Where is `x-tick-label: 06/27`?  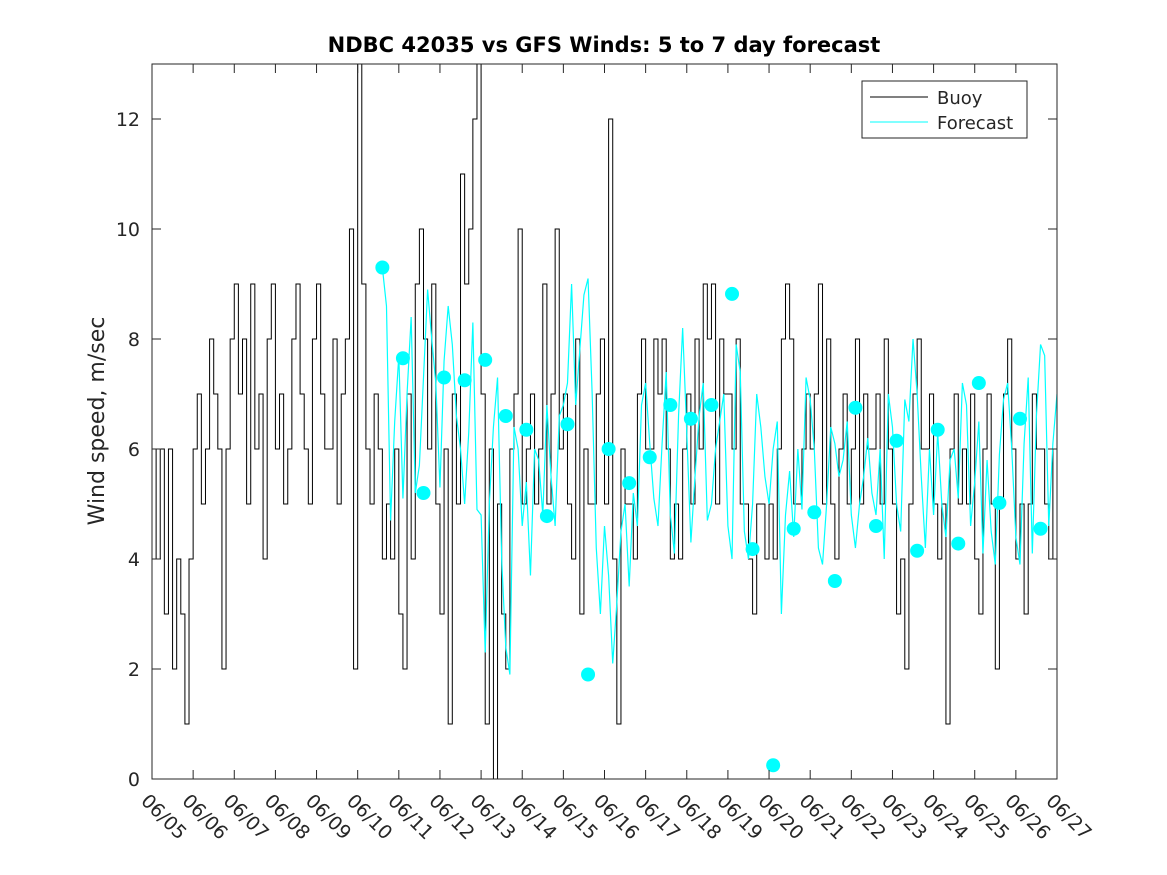
x-tick-label: 06/27 is located at coordinates (1068, 817).